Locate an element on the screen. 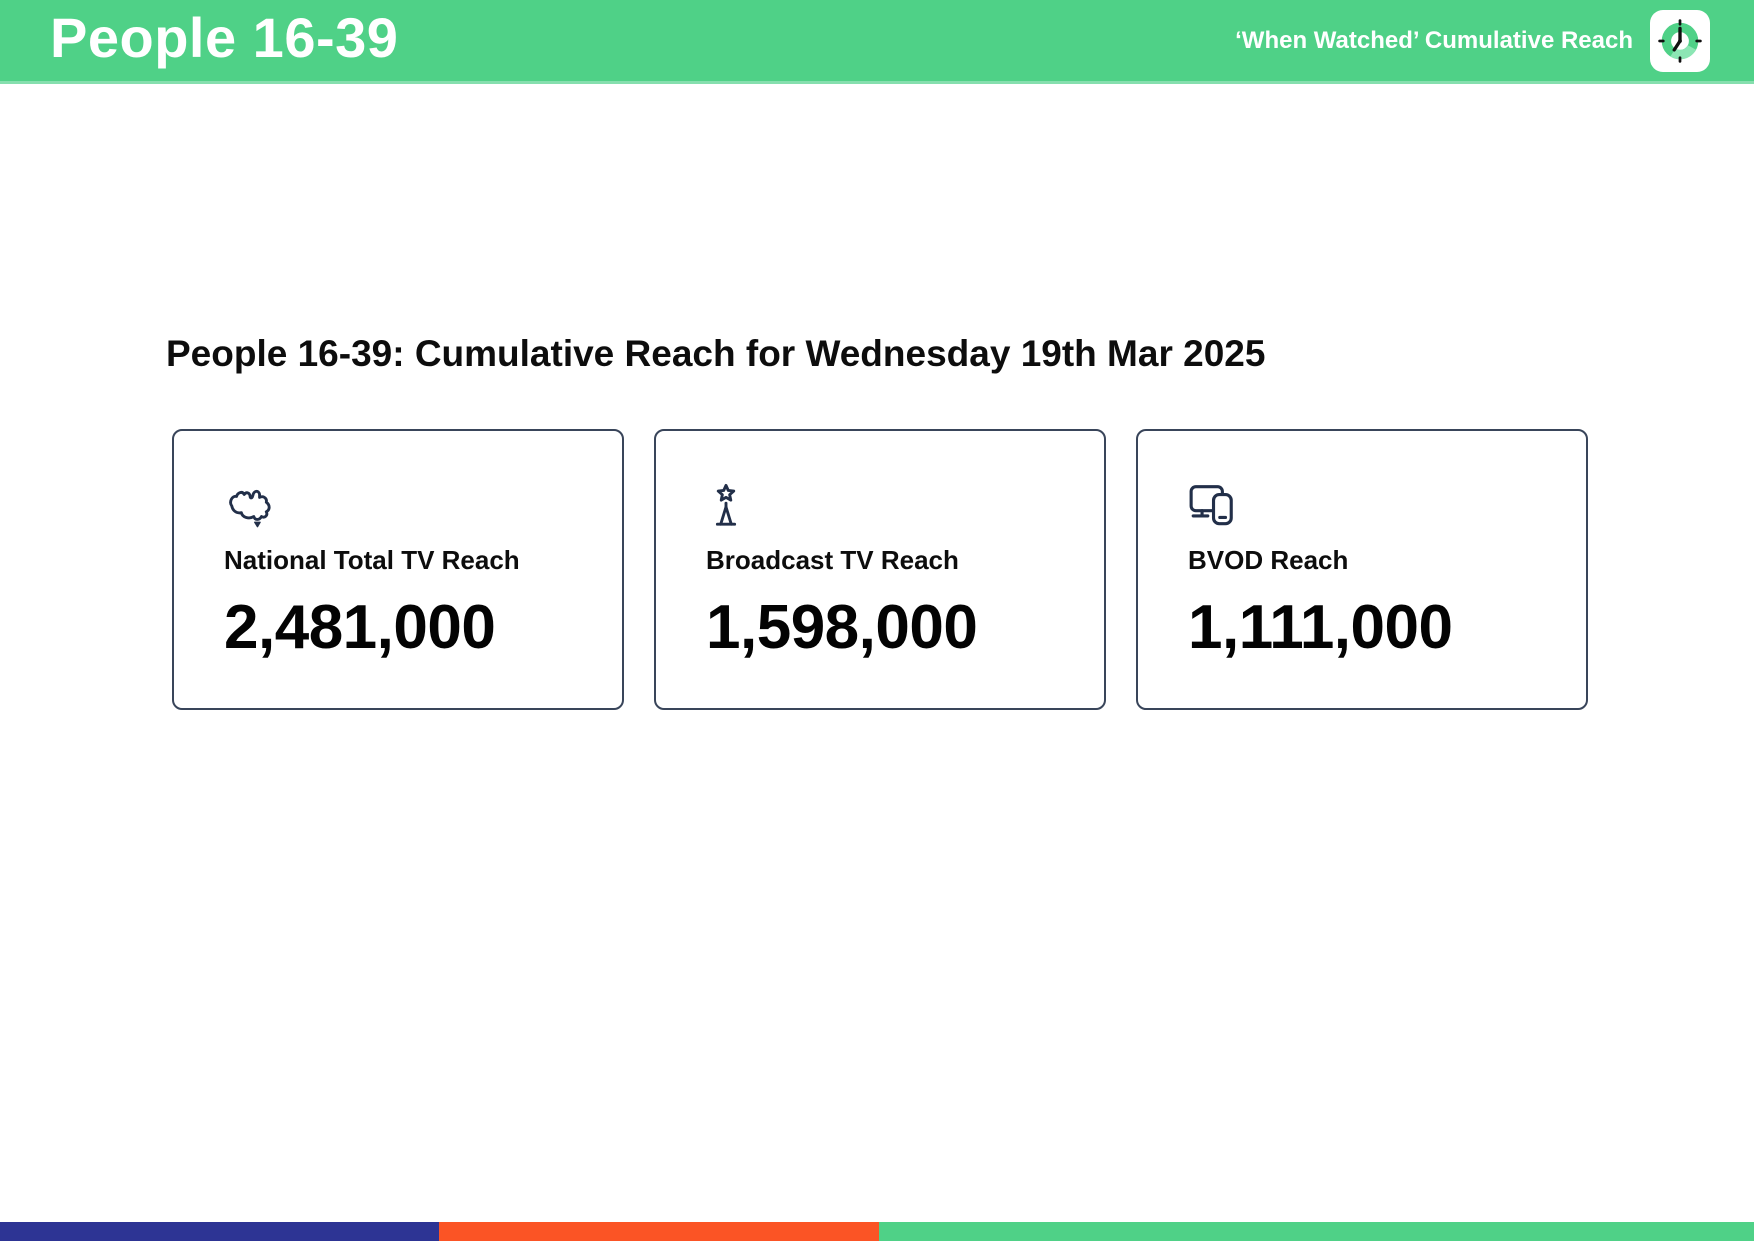  footer-segment-blue is located at coordinates (219, 1231).